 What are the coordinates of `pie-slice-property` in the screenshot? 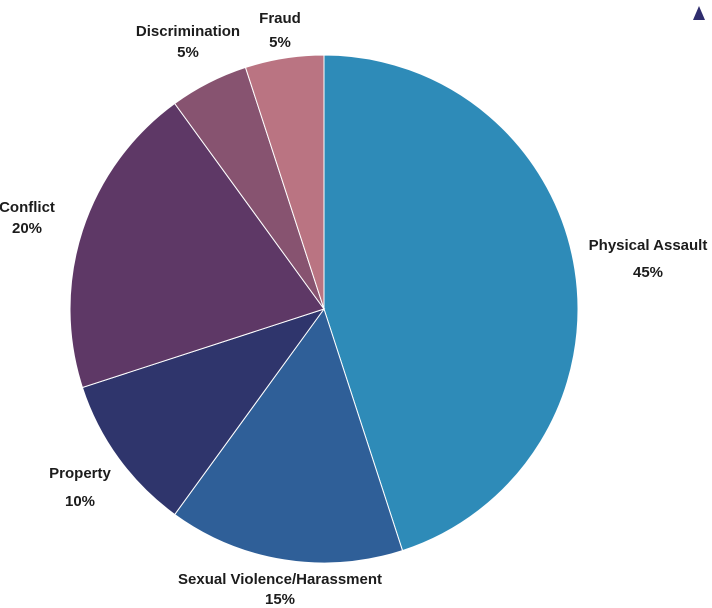 It's located at (203, 412).